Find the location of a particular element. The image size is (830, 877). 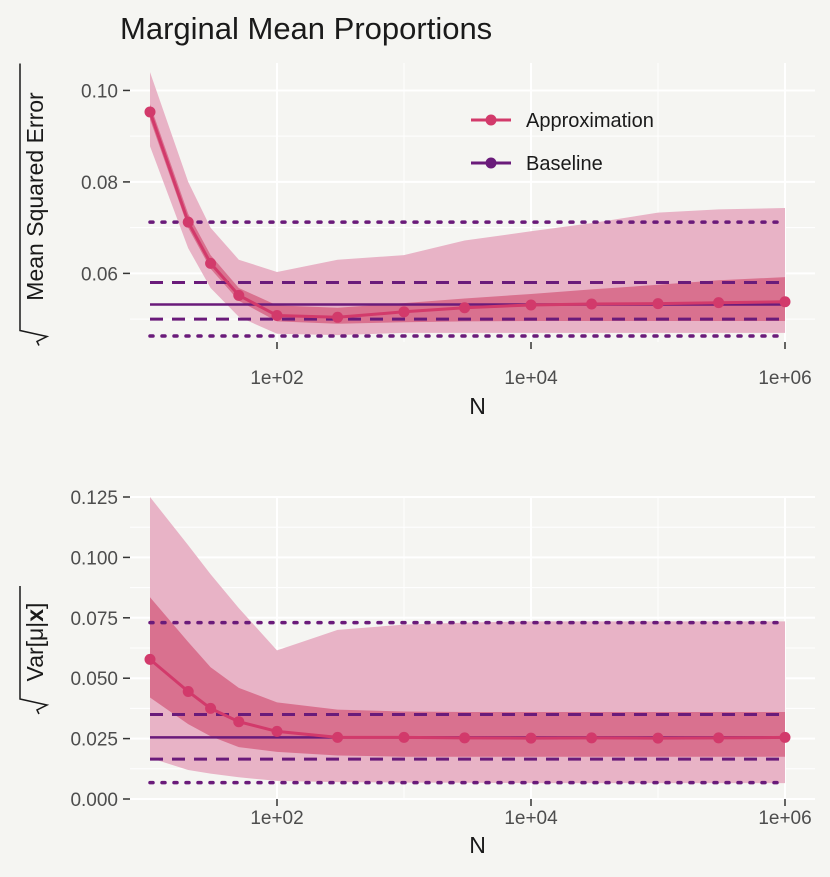

ytick-label-5: 0.125 is located at coordinates (94, 498).